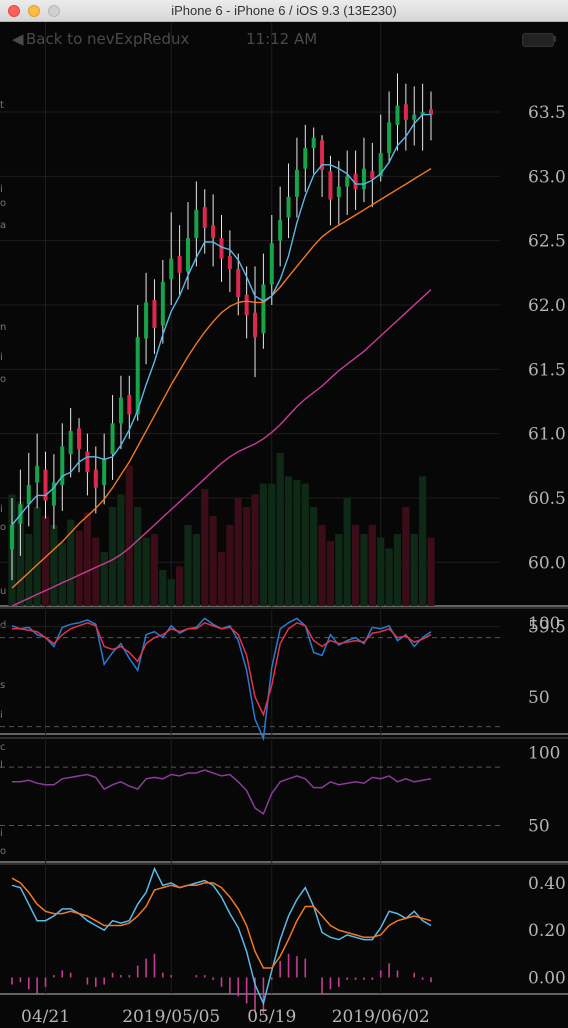 The height and width of the screenshot is (1028, 568). I want to click on status-time: 11:12 AM, so click(282, 39).